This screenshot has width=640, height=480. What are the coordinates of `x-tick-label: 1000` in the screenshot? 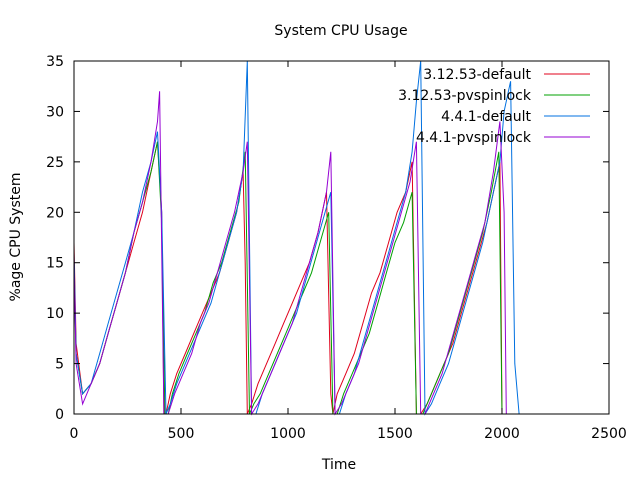 It's located at (288, 434).